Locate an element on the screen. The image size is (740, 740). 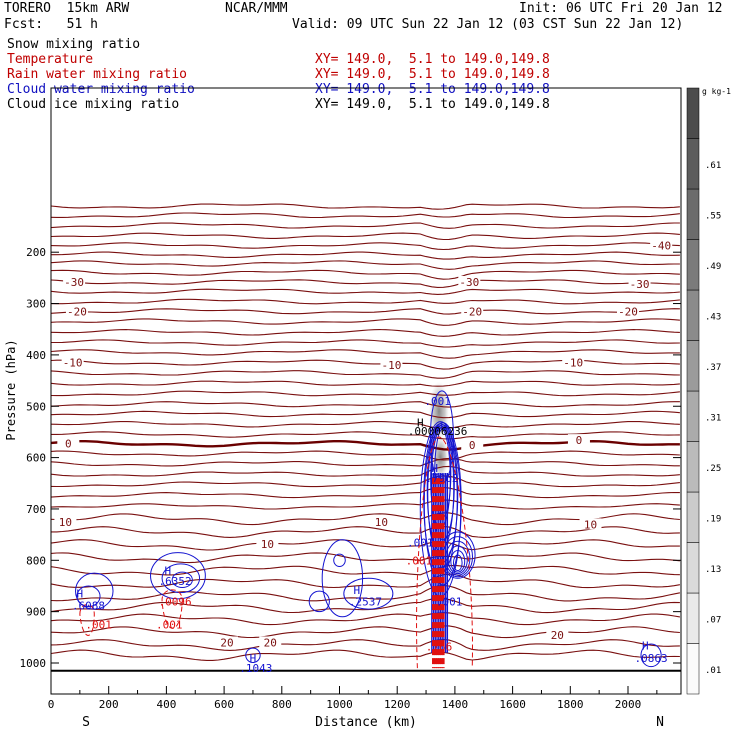
center-title: NCAR/MMM is located at coordinates (256, 8).